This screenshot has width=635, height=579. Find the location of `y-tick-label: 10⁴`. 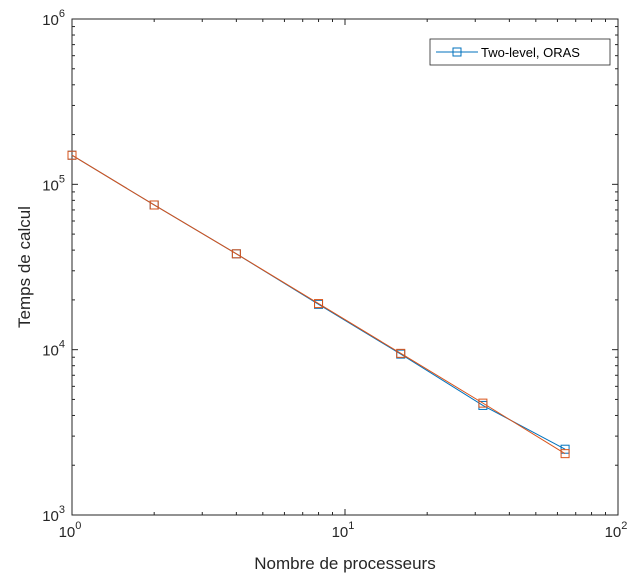

y-tick-label: 10⁴ is located at coordinates (53, 349).